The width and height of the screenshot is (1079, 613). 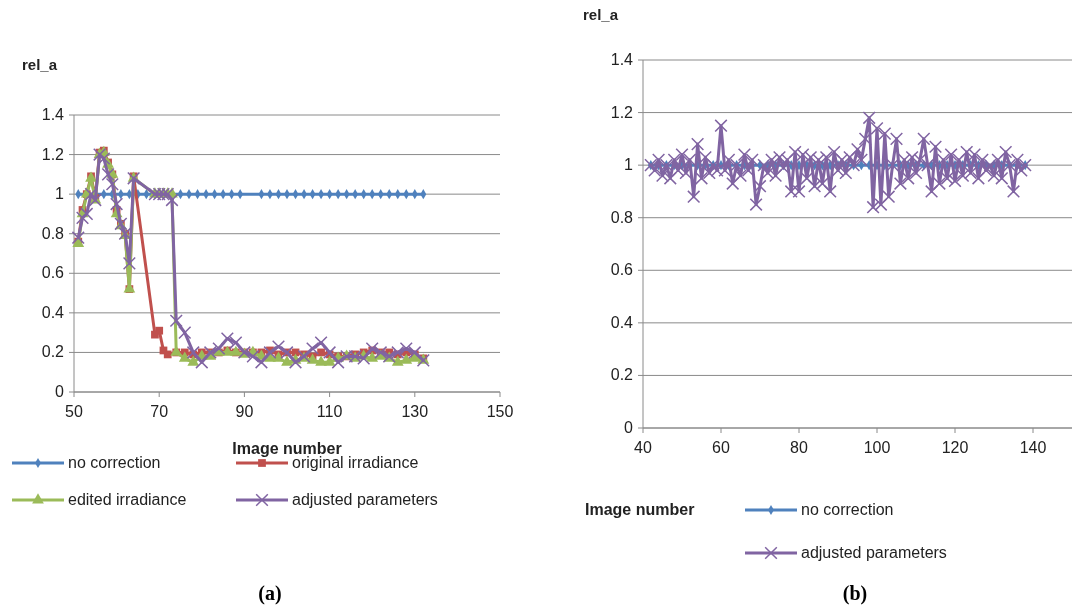 I want to click on x-tick-label: 150, so click(x=500, y=411).